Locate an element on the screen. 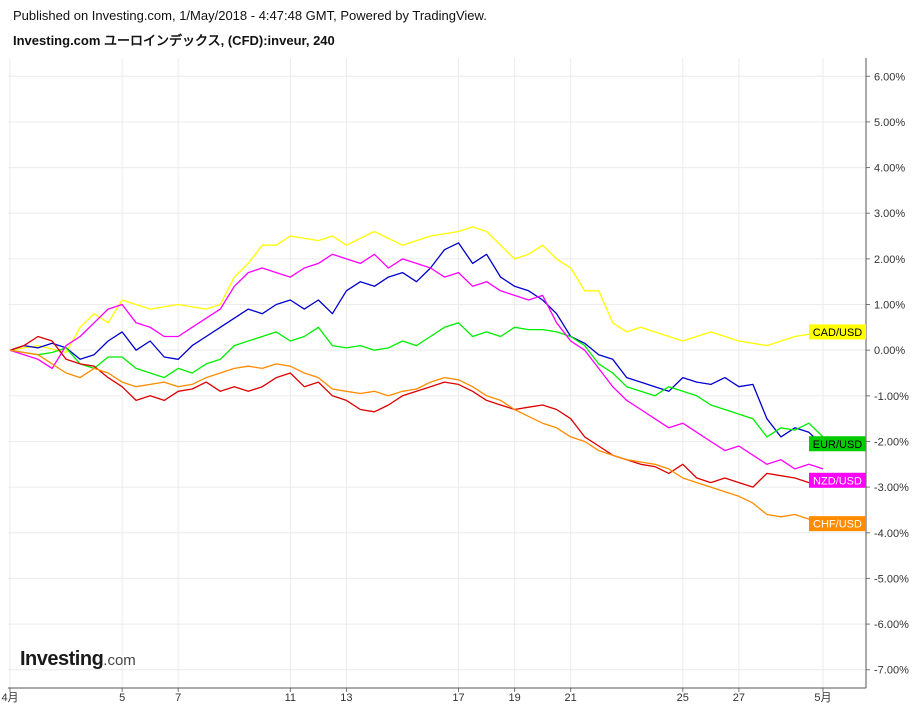 This screenshot has width=920, height=708. nzd-usd-label-bg is located at coordinates (837, 480).